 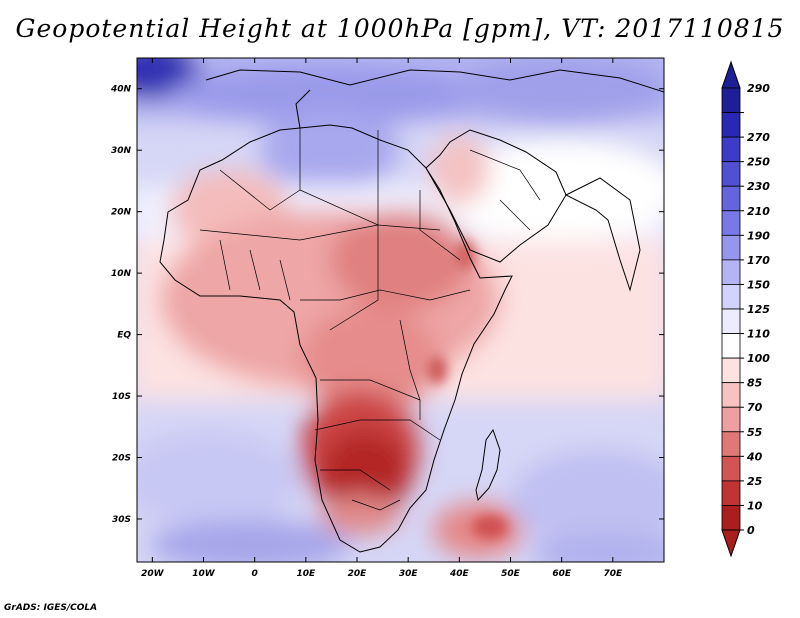 What do you see at coordinates (758, 162) in the screenshot?
I see `colorbar-label: 250` at bounding box center [758, 162].